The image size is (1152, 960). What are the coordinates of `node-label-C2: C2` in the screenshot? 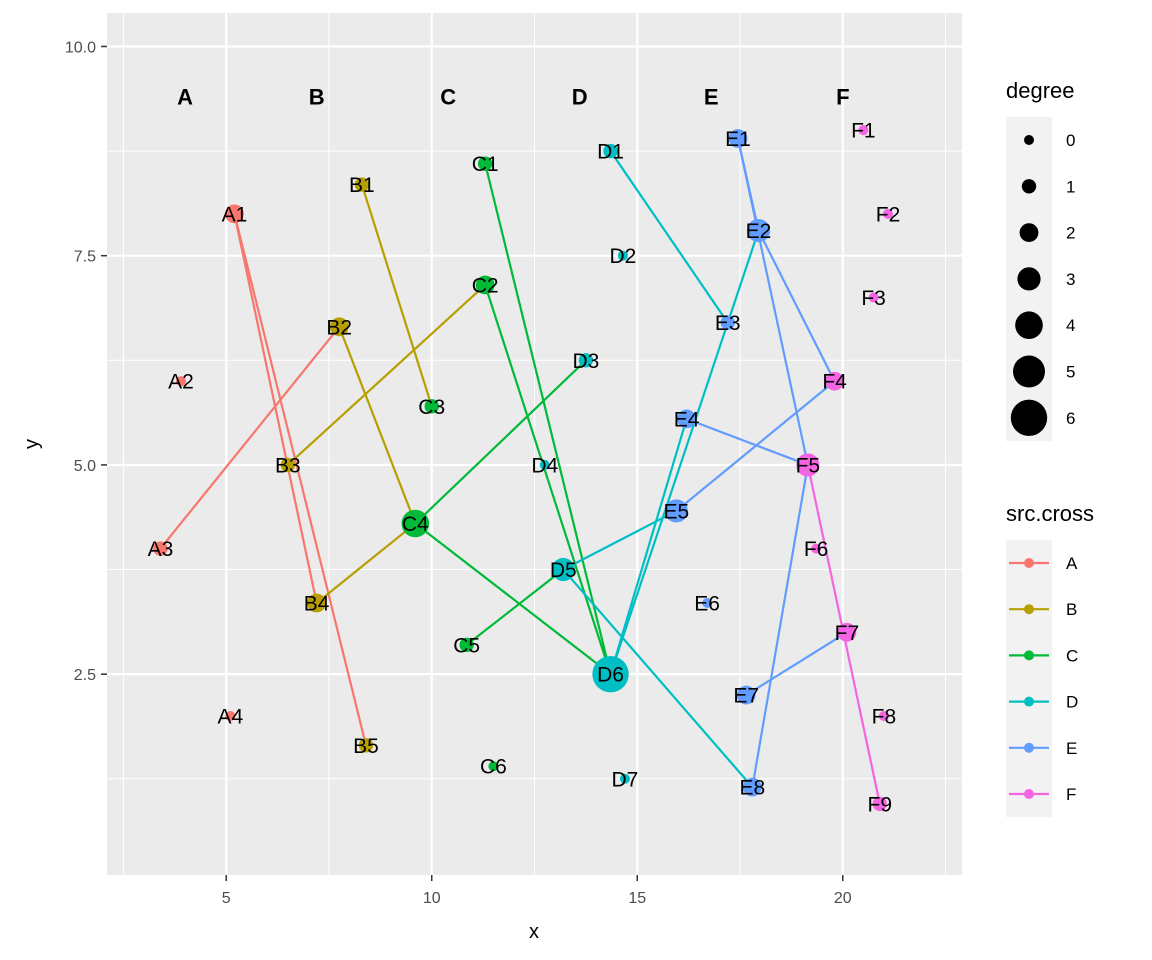 It's located at (485, 285).